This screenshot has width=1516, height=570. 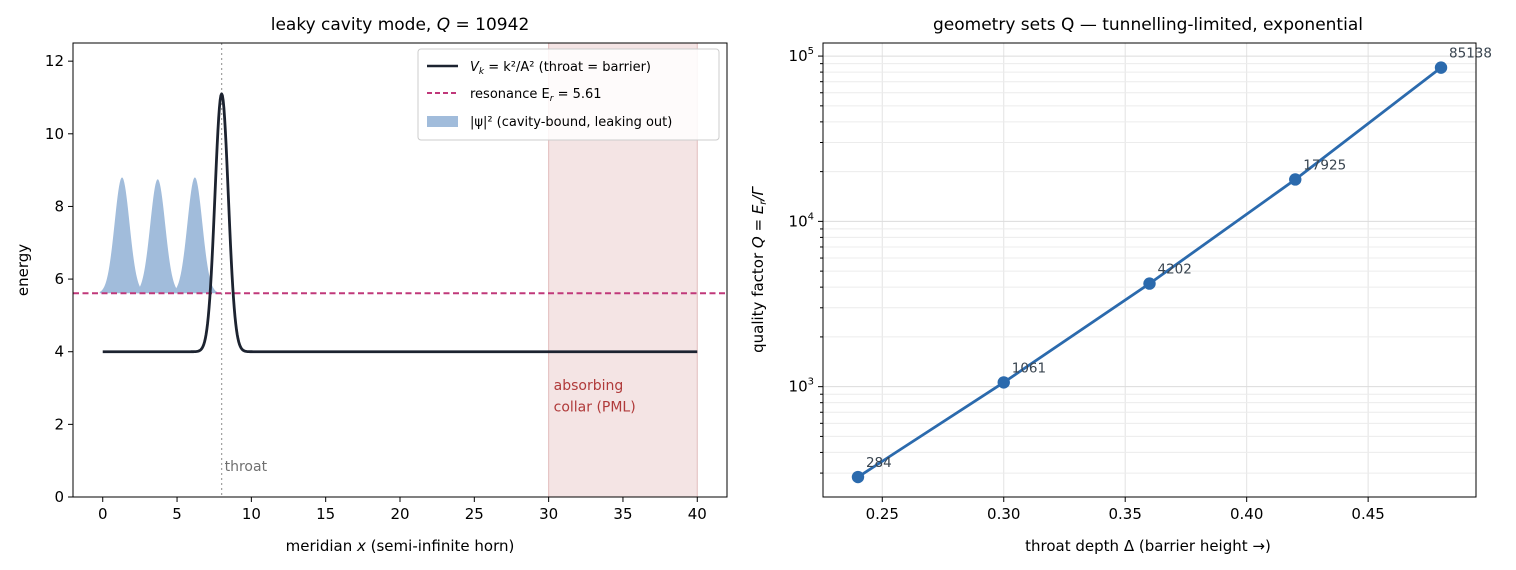 I want to click on left-annotations: throat absorbing collar (PML), so click(x=430, y=426).